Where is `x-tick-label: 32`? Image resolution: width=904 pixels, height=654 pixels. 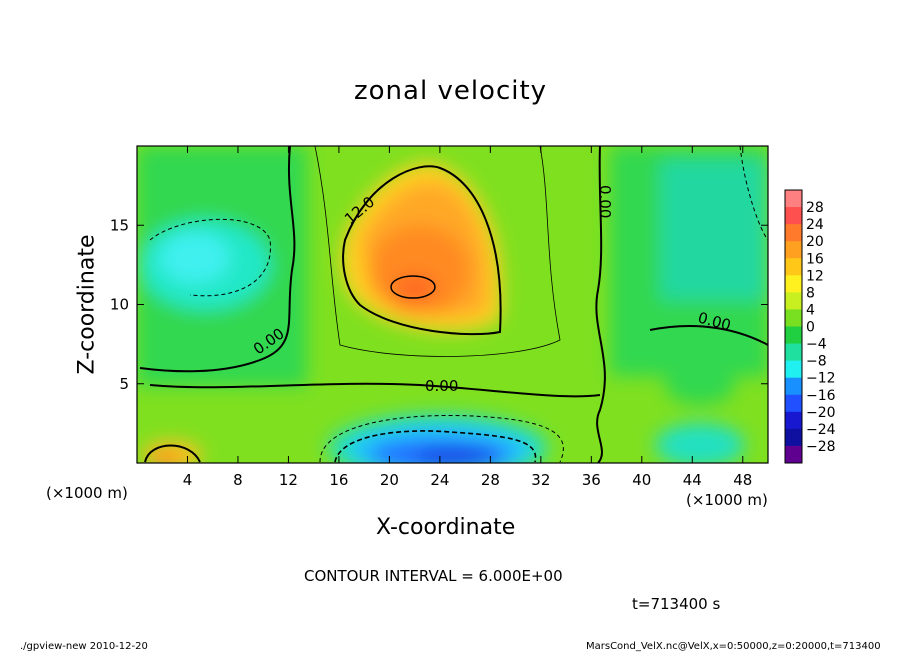
x-tick-label: 32 is located at coordinates (540, 480).